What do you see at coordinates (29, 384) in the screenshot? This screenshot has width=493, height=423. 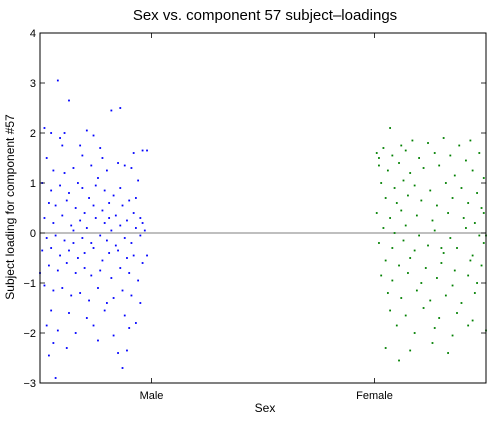 I see `y-tick-label: −3` at bounding box center [29, 384].